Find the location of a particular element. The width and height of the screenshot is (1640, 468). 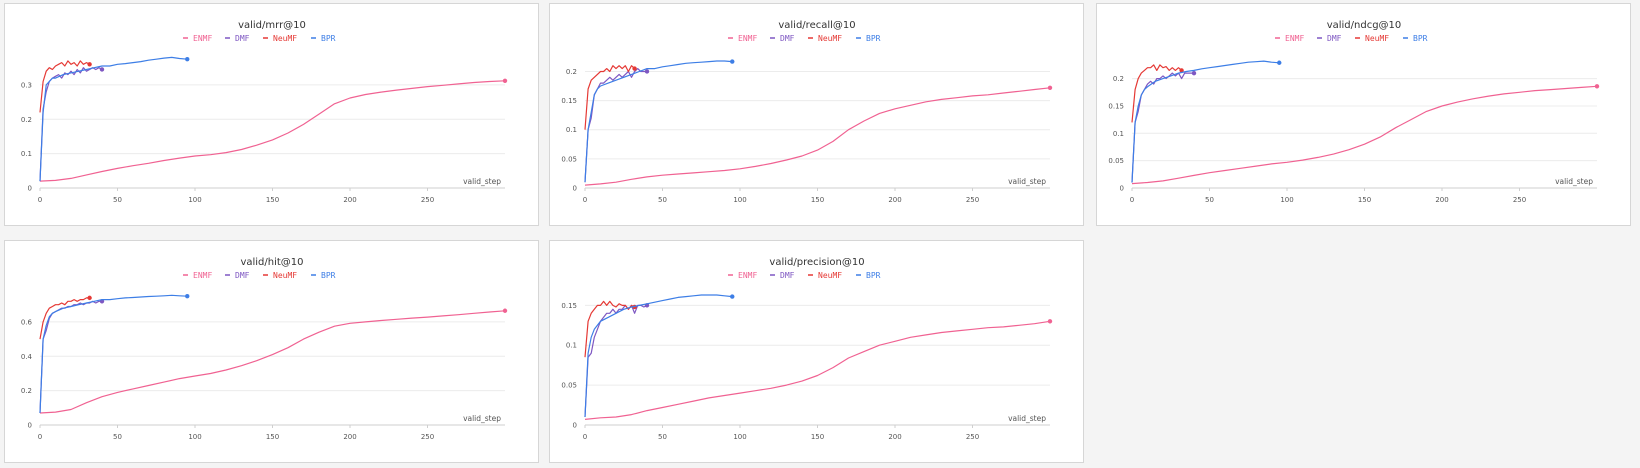

y-tick-label: 0.3 is located at coordinates (26, 85).